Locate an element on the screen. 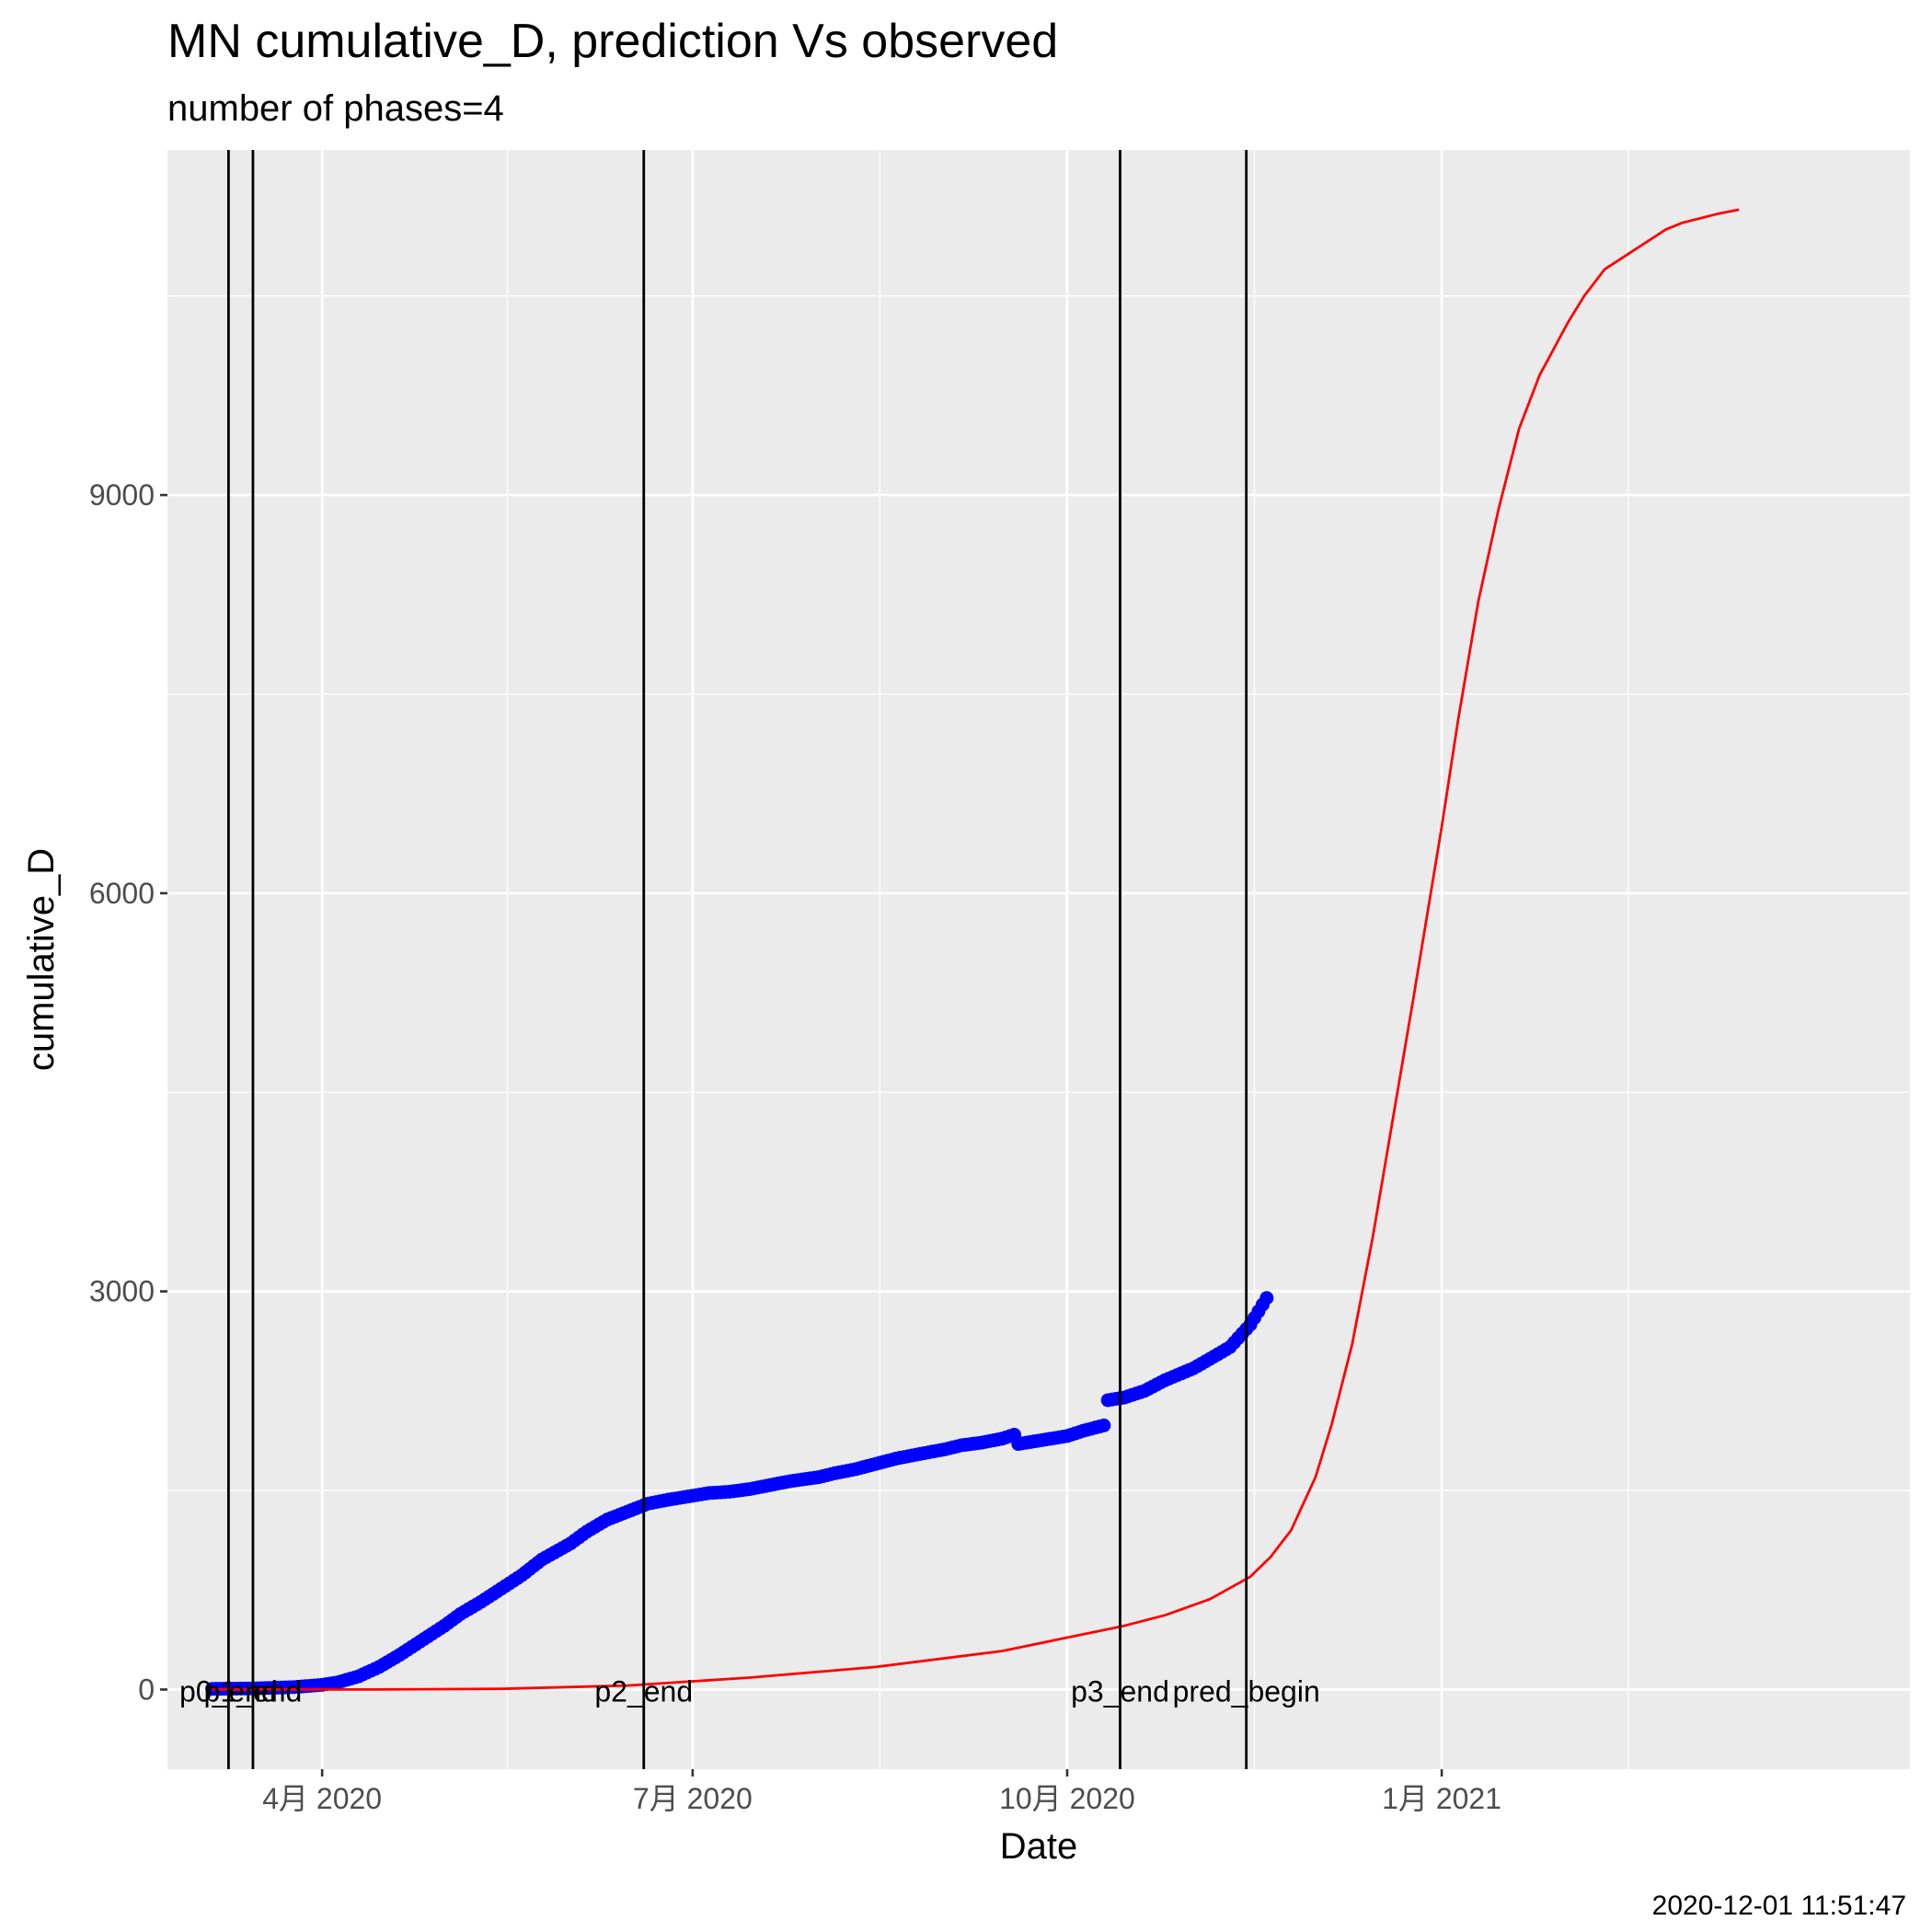 The height and width of the screenshot is (1932, 1932). y-tick-label: 3000 is located at coordinates (122, 1291).